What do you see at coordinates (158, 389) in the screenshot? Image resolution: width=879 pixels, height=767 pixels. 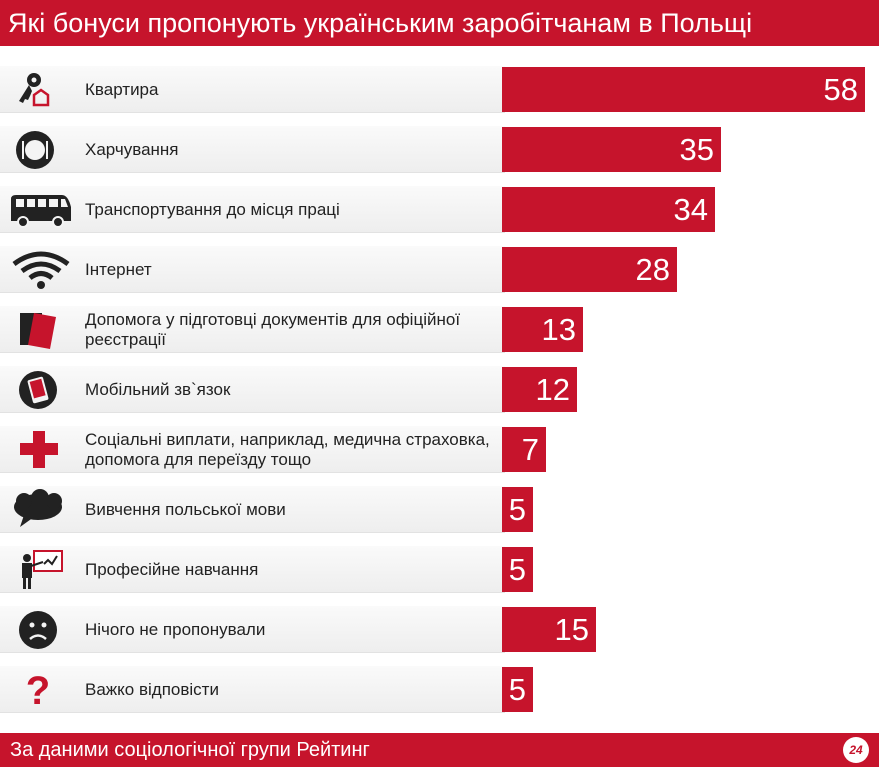 I see `category-label: Мобільний зв`язок` at bounding box center [158, 389].